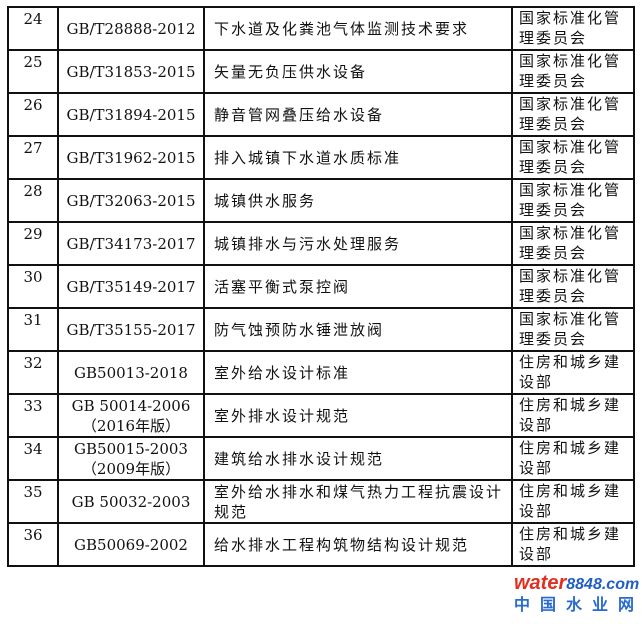 The width and height of the screenshot is (642, 624). Describe the element at coordinates (33, 501) in the screenshot. I see `row-number: 35` at that location.